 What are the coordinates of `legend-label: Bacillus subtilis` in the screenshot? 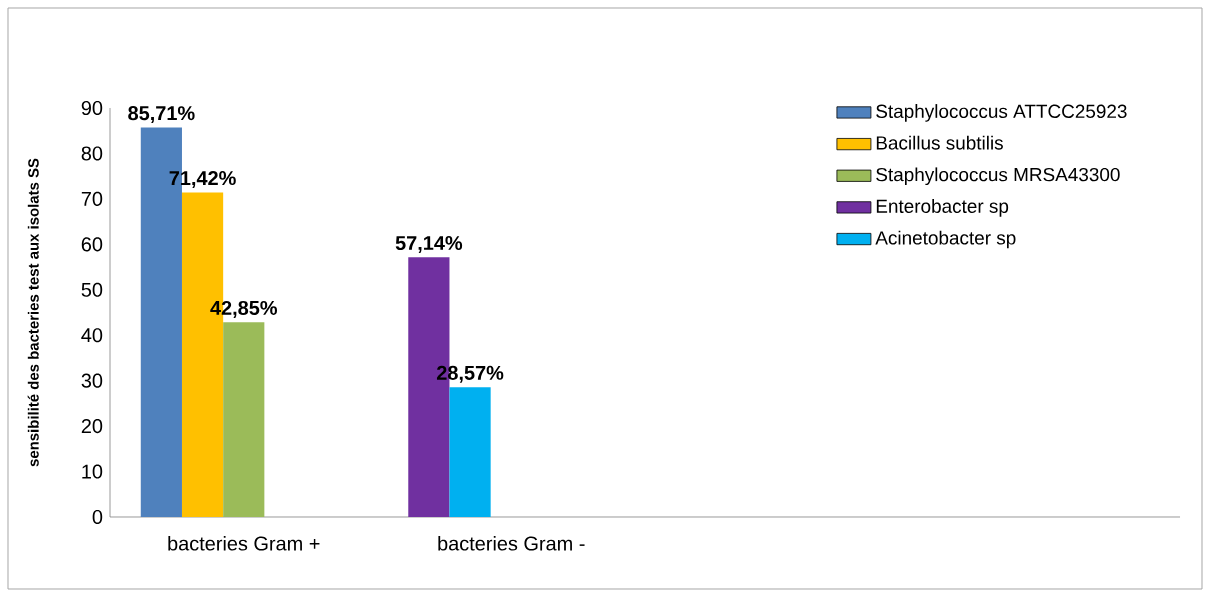 It's located at (939, 142).